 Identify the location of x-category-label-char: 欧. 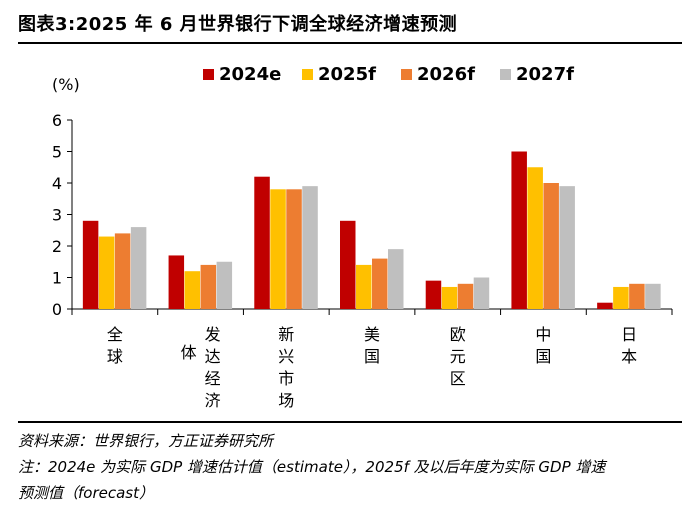
(458, 334).